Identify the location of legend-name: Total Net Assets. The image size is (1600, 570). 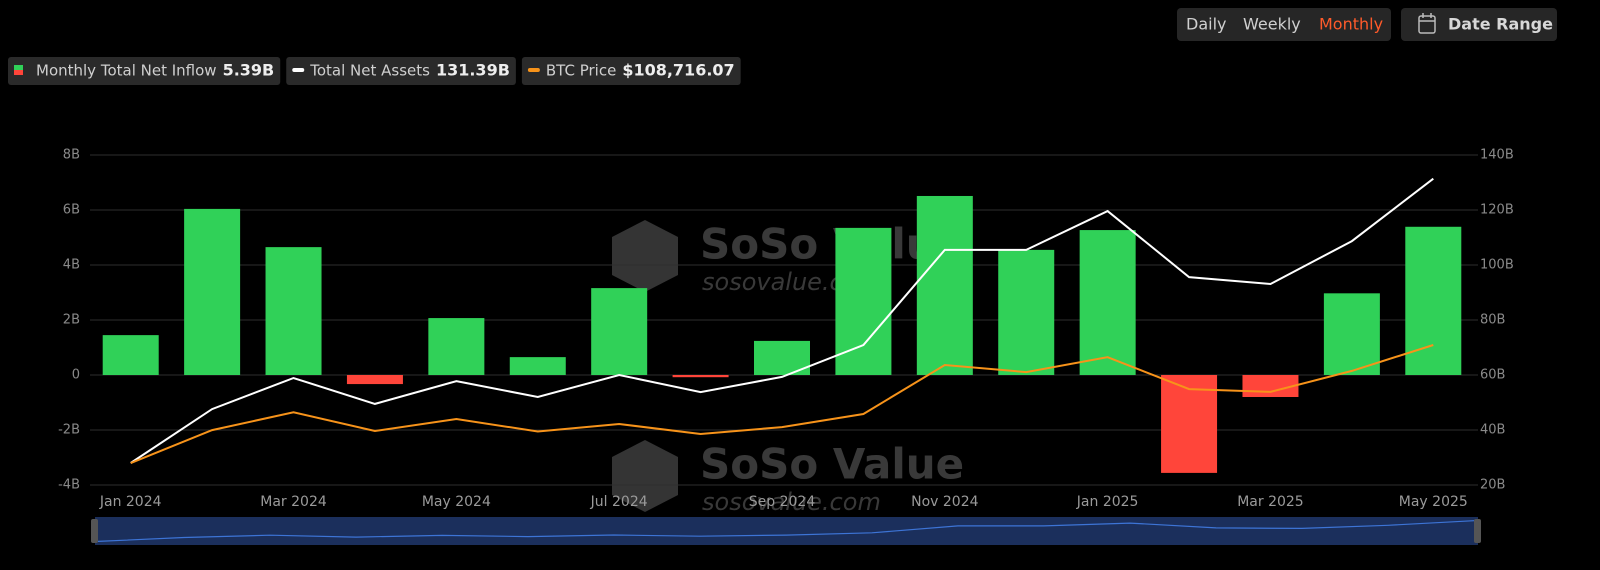
(369, 71).